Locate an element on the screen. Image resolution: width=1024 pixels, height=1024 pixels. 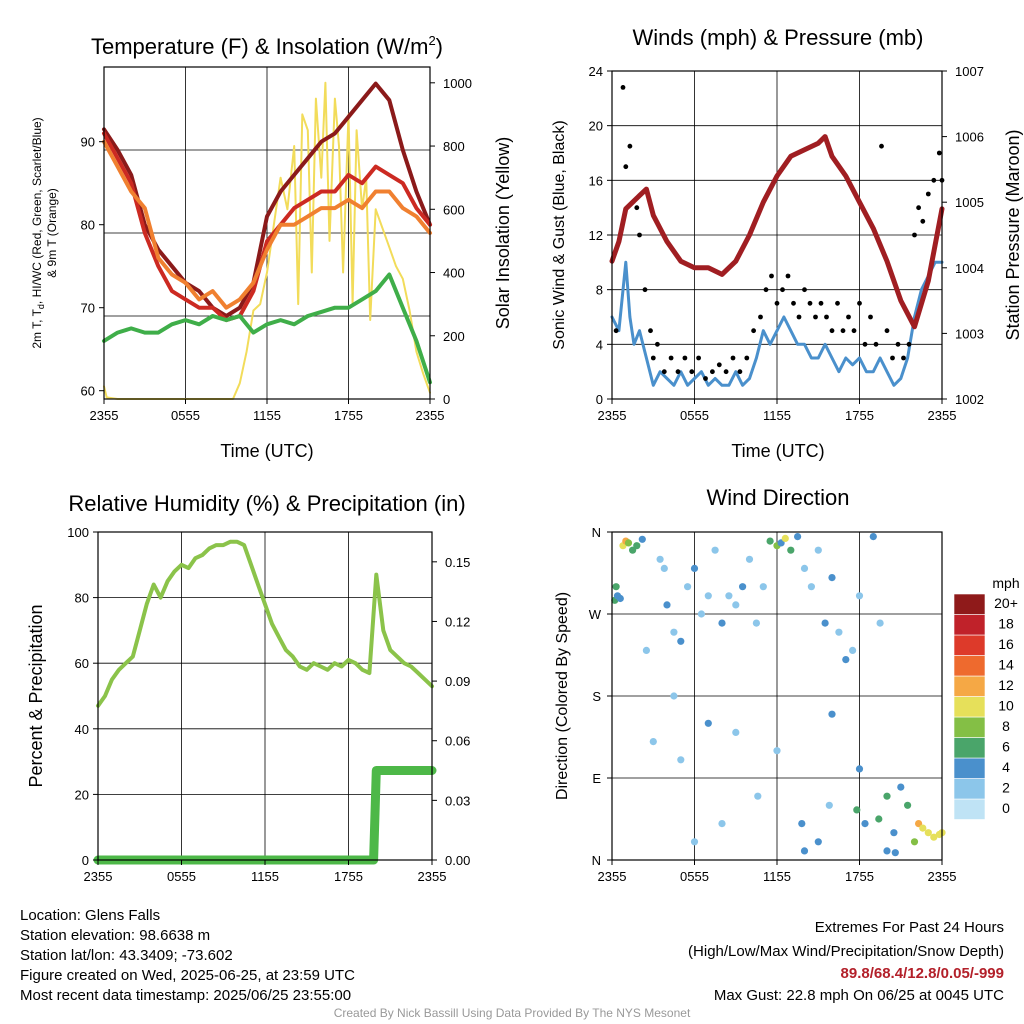
wind-y-tick-label: 20 is located at coordinates (596, 126).